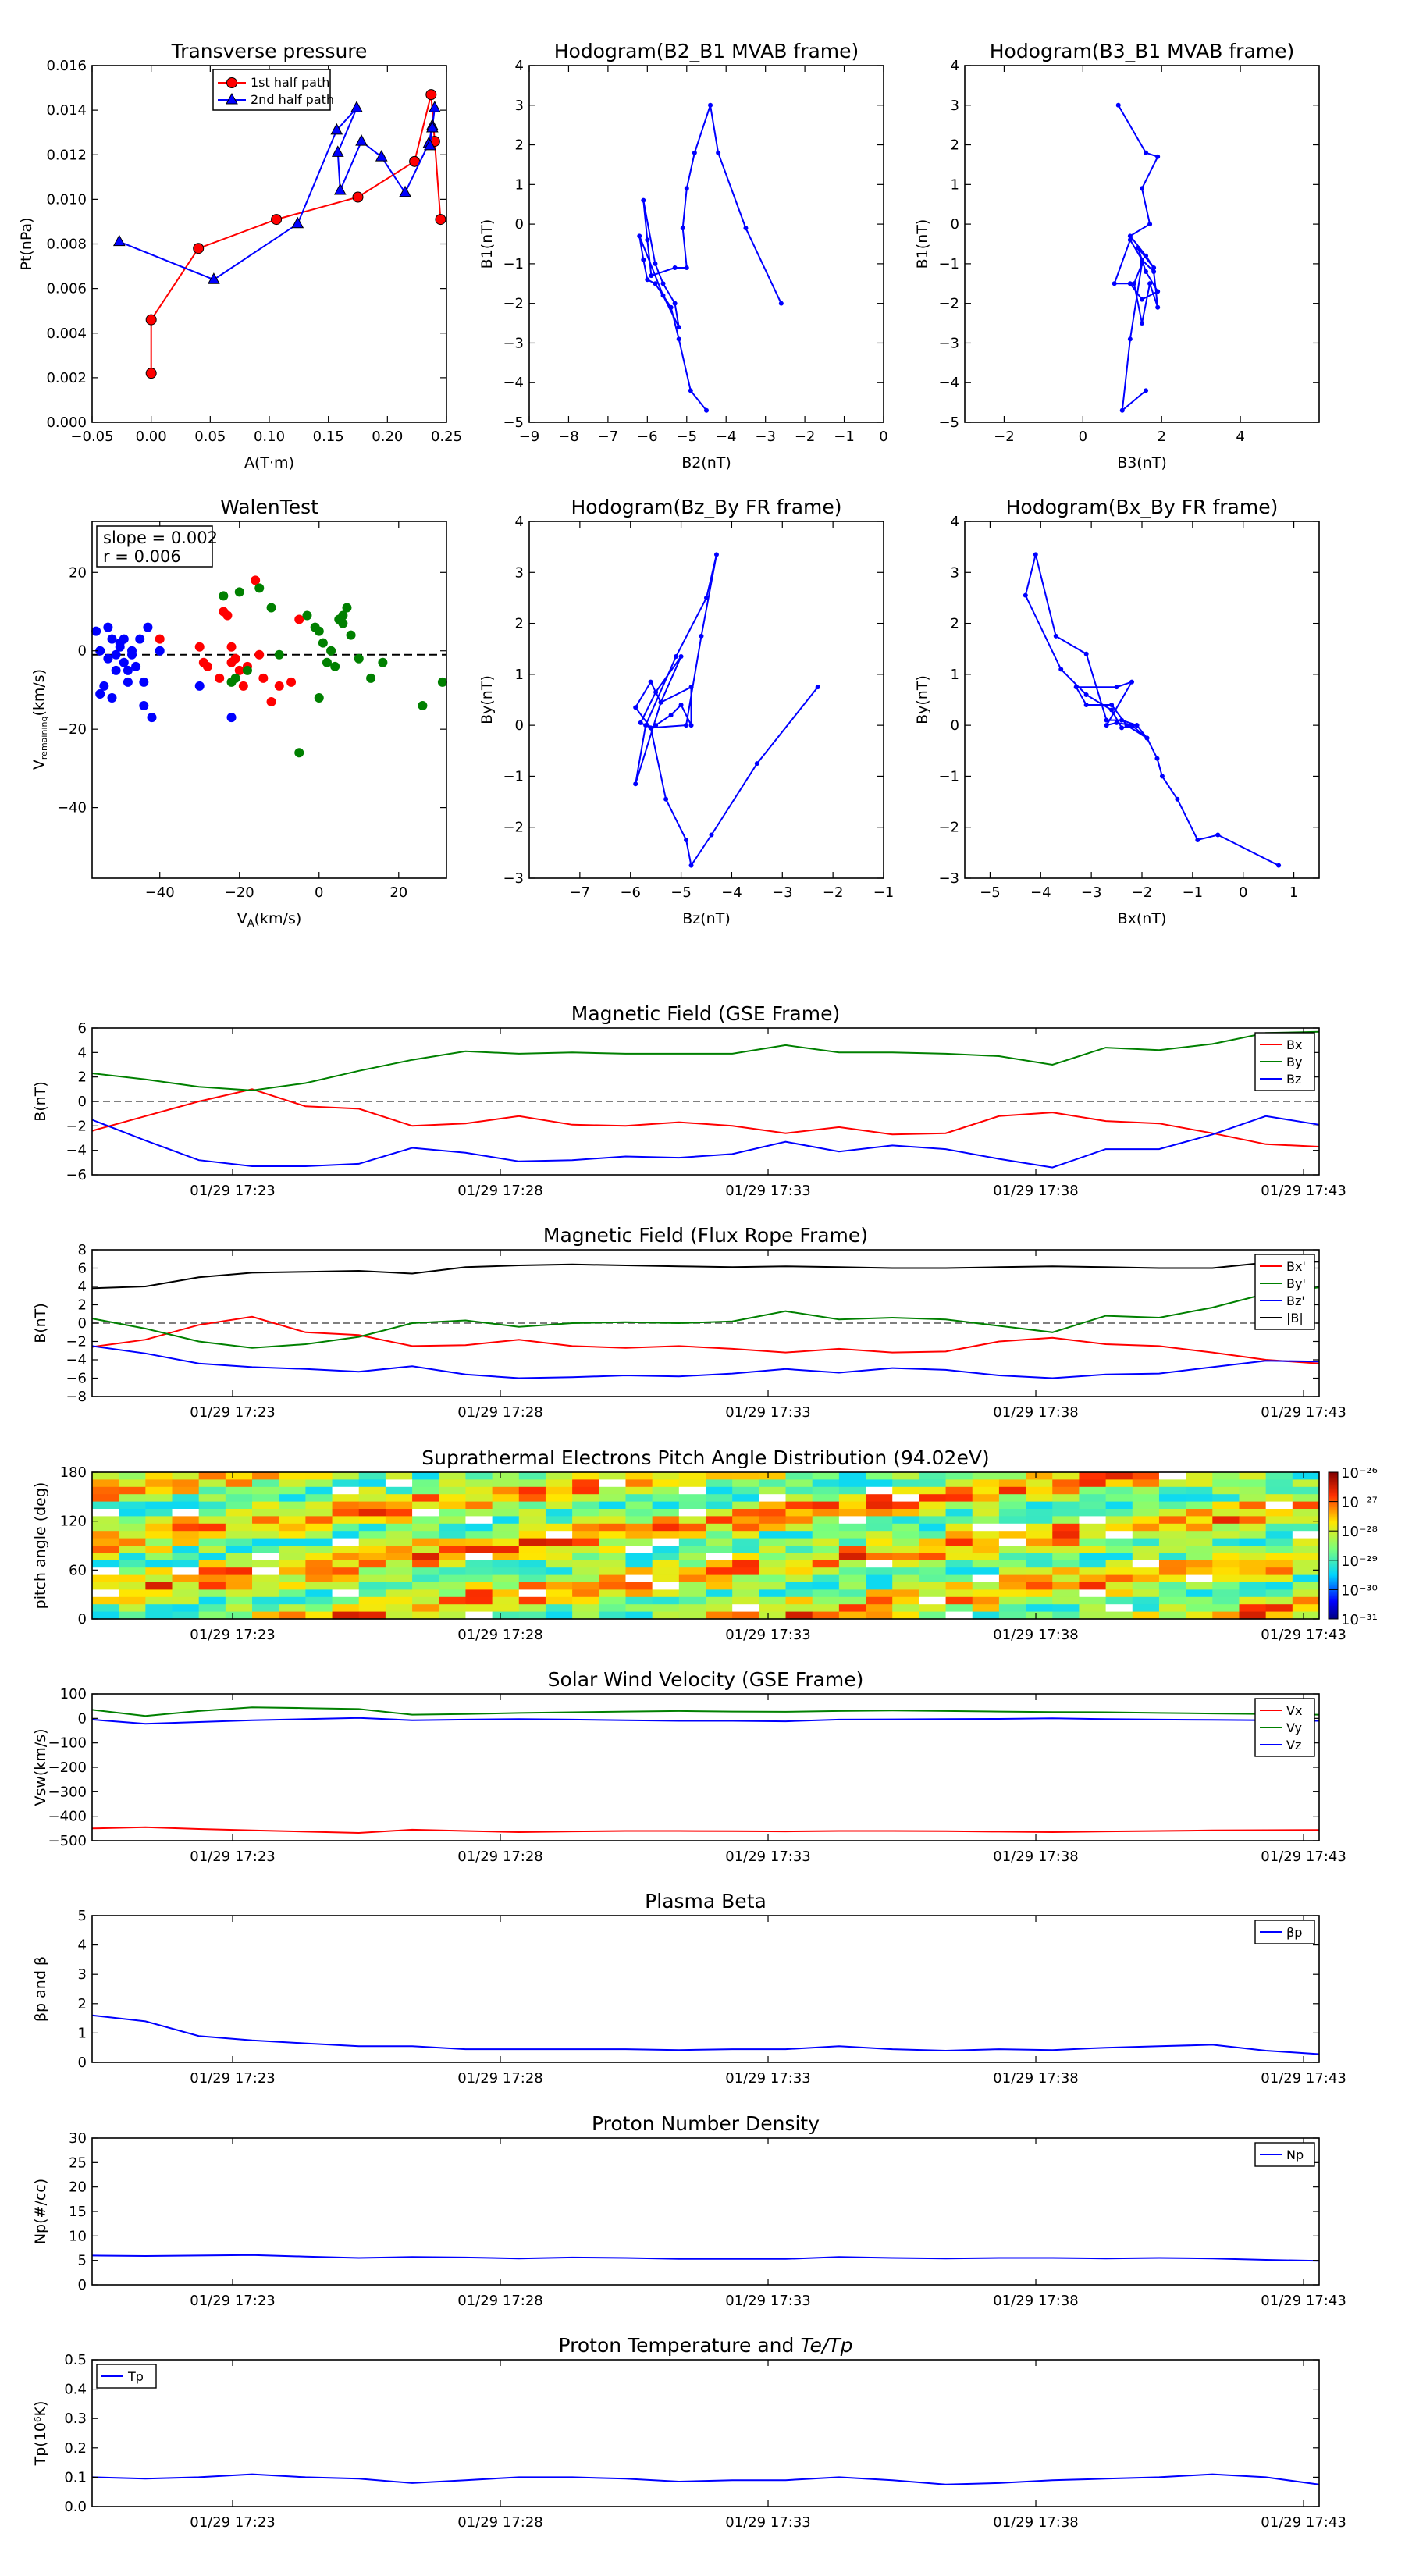 The image size is (1405, 2576). Describe the element at coordinates (1360, 1503) in the screenshot. I see `colorbar-label: 10⁻²⁷` at that location.